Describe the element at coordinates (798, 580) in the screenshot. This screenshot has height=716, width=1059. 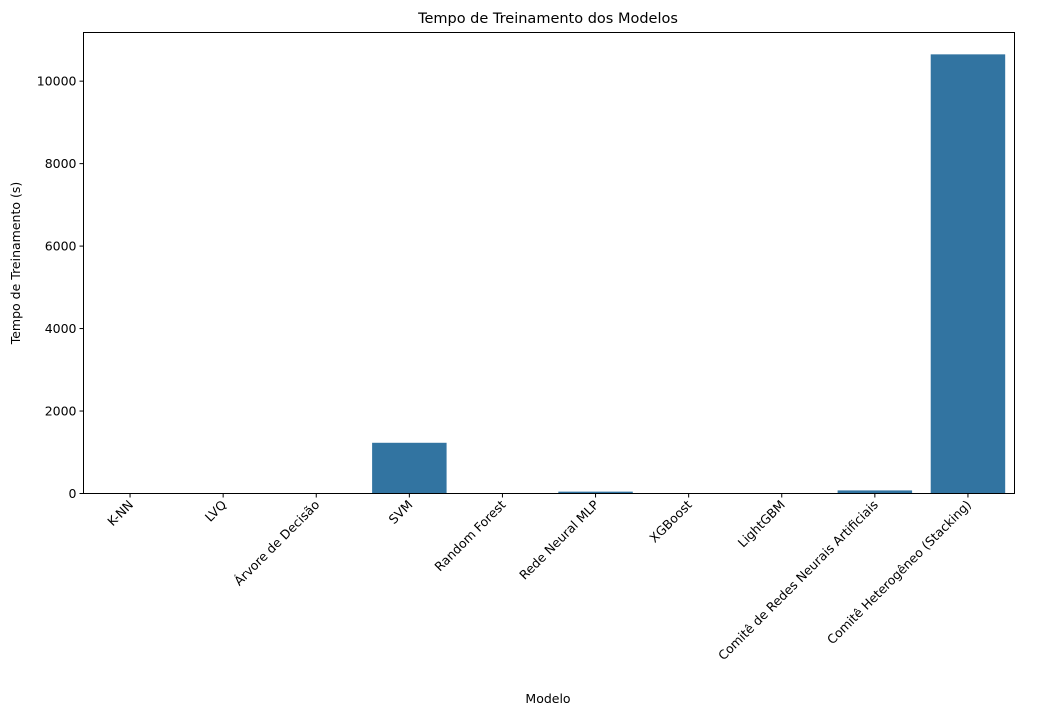
I see `x-tick-label: Comitê de Redes Neurais Artificiais` at that location.